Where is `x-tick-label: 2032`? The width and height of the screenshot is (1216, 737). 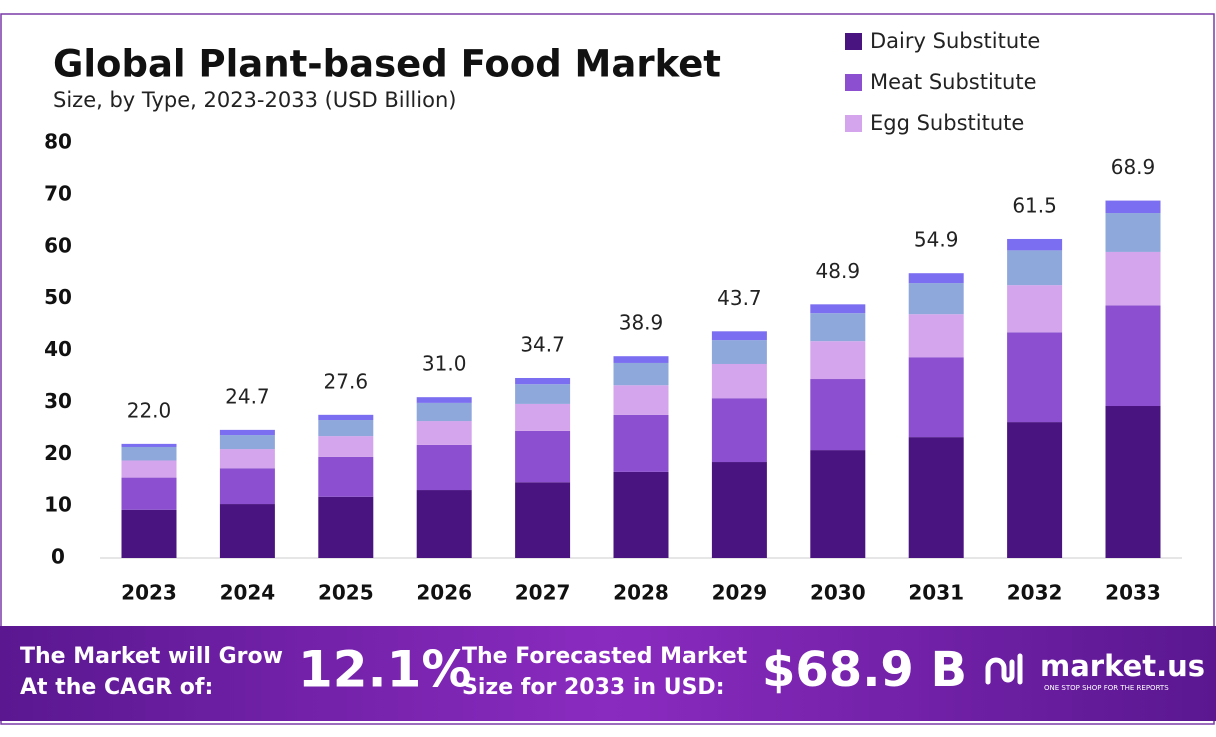 x-tick-label: 2032 is located at coordinates (1035, 593).